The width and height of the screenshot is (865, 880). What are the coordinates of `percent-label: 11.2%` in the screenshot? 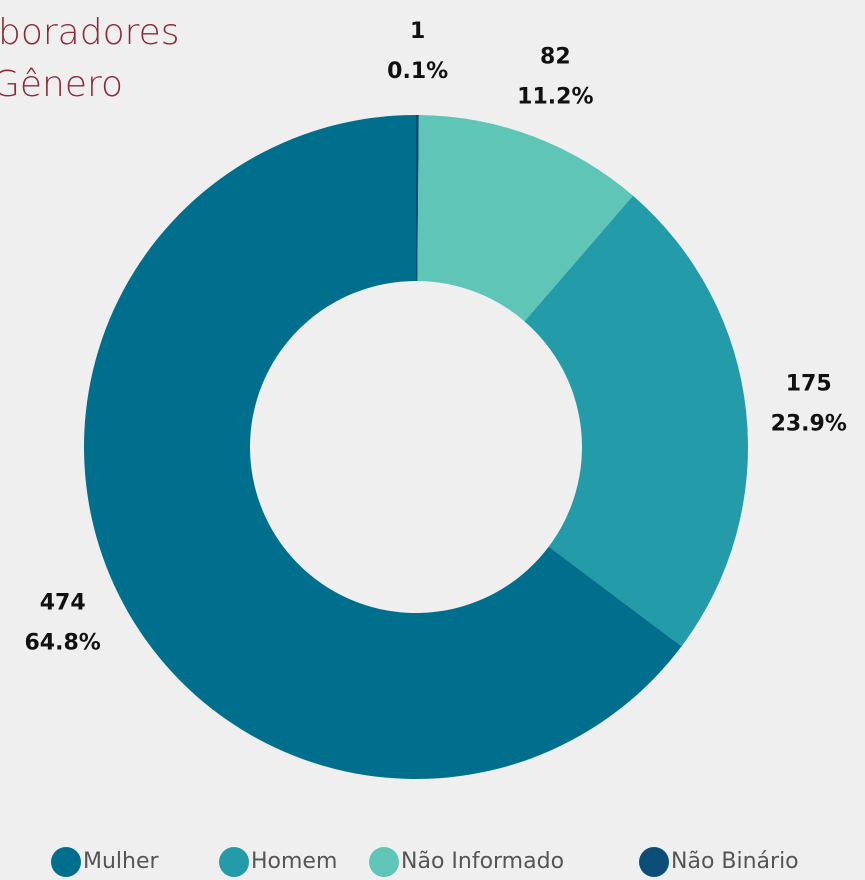 It's located at (555, 96).